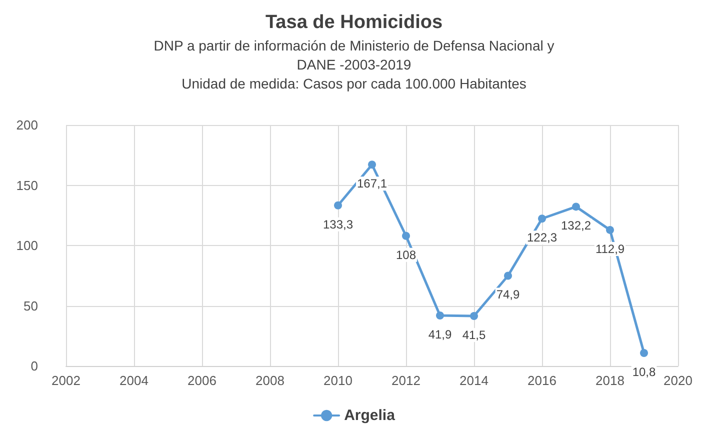 Image resolution: width=708 pixels, height=434 pixels. I want to click on data-label: 41,9, so click(440, 335).